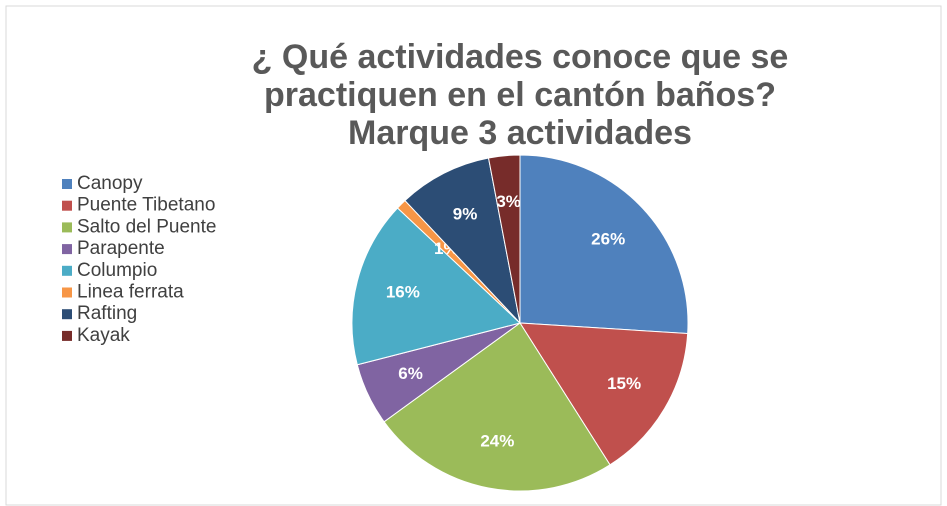 The width and height of the screenshot is (947, 506). Describe the element at coordinates (410, 373) in the screenshot. I see `data-label: 6%` at that location.